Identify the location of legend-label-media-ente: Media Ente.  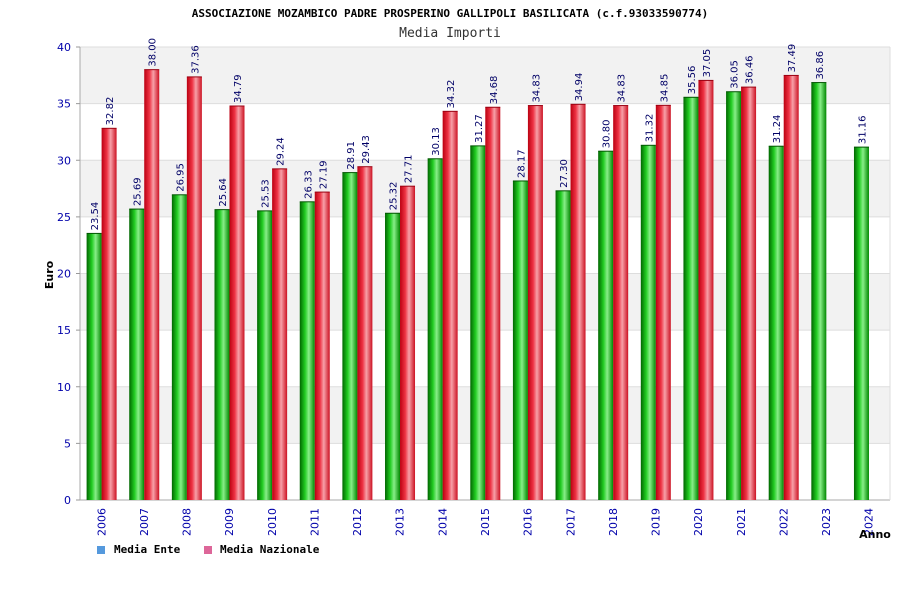
(147, 549).